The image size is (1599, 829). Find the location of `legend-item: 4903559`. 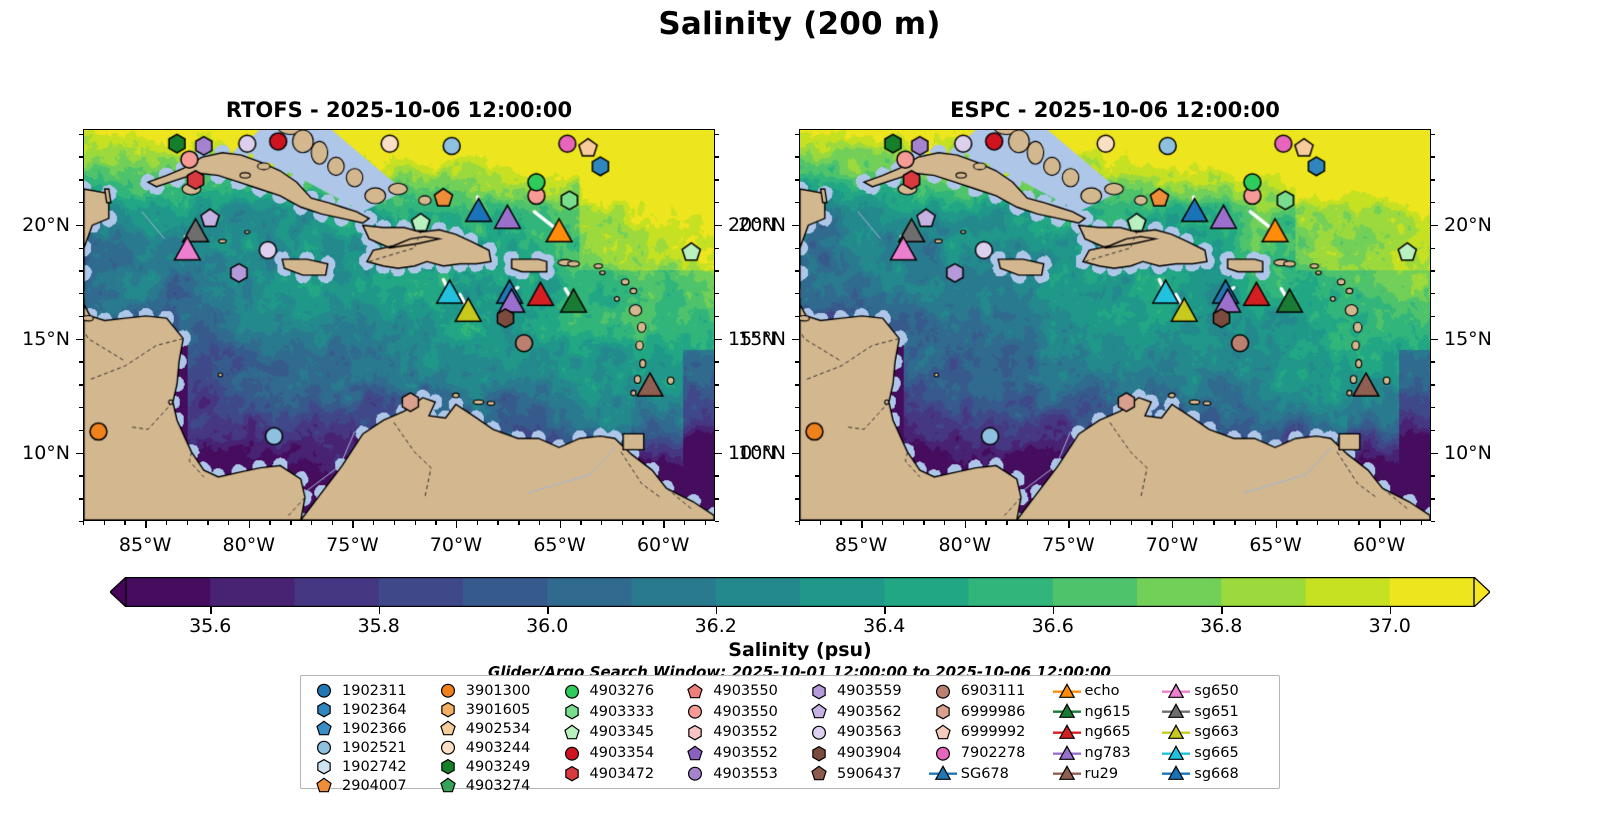

legend-item: 4903559 is located at coordinates (866, 691).